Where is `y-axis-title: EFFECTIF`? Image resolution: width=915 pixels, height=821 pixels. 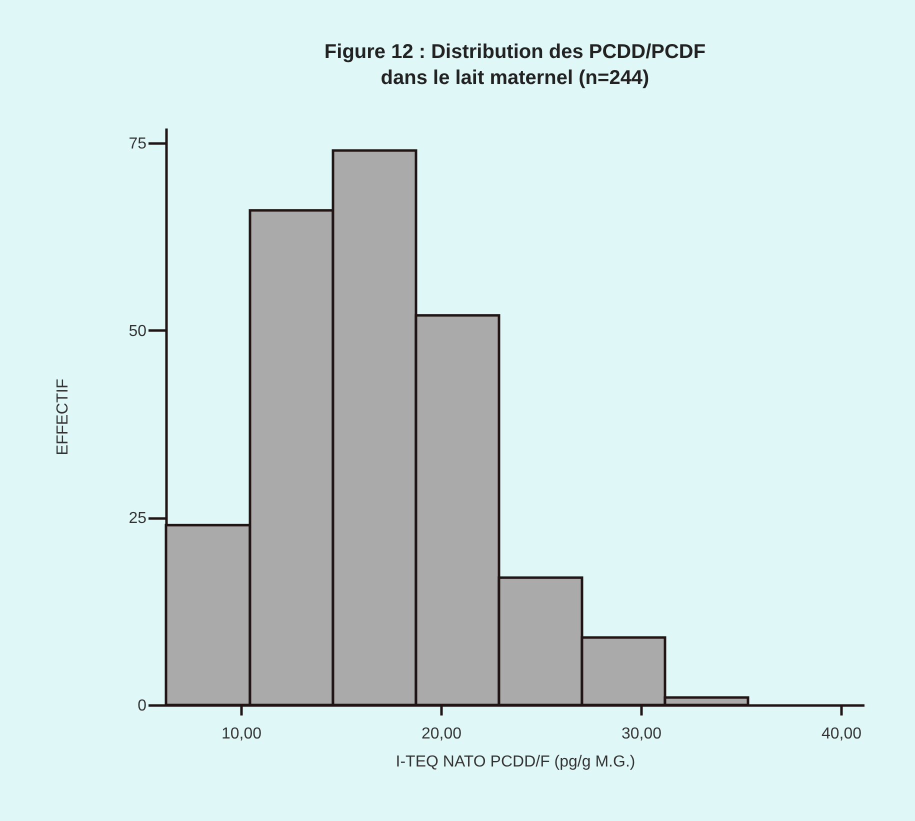 y-axis-title: EFFECTIF is located at coordinates (63, 417).